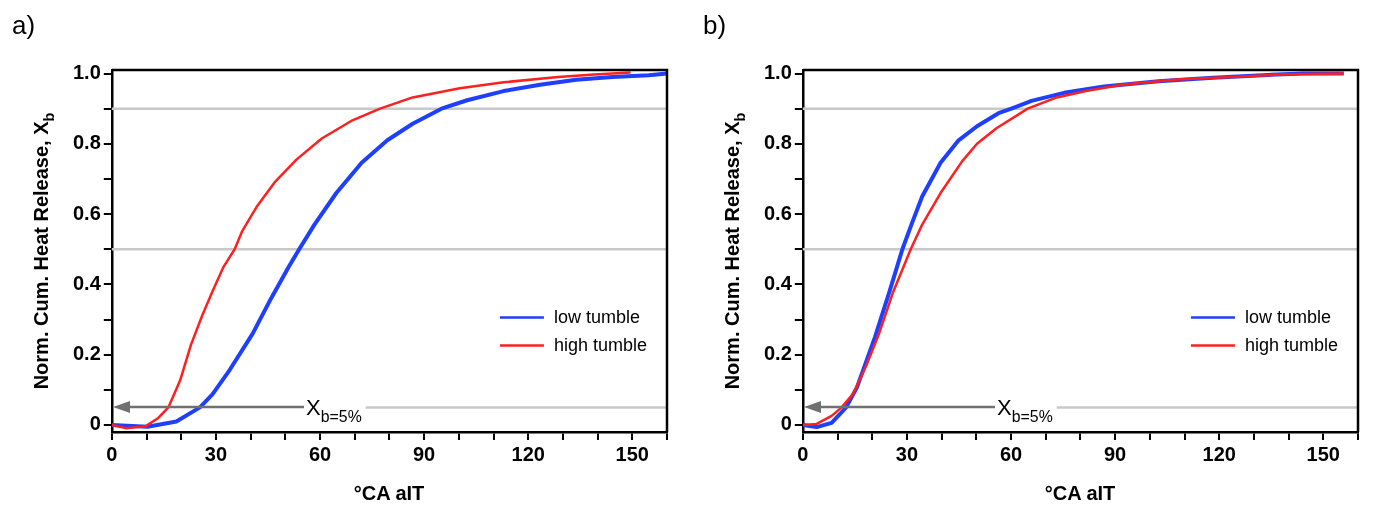 This screenshot has width=1382, height=514. What do you see at coordinates (24, 25) in the screenshot?
I see `chart-title: a)` at bounding box center [24, 25].